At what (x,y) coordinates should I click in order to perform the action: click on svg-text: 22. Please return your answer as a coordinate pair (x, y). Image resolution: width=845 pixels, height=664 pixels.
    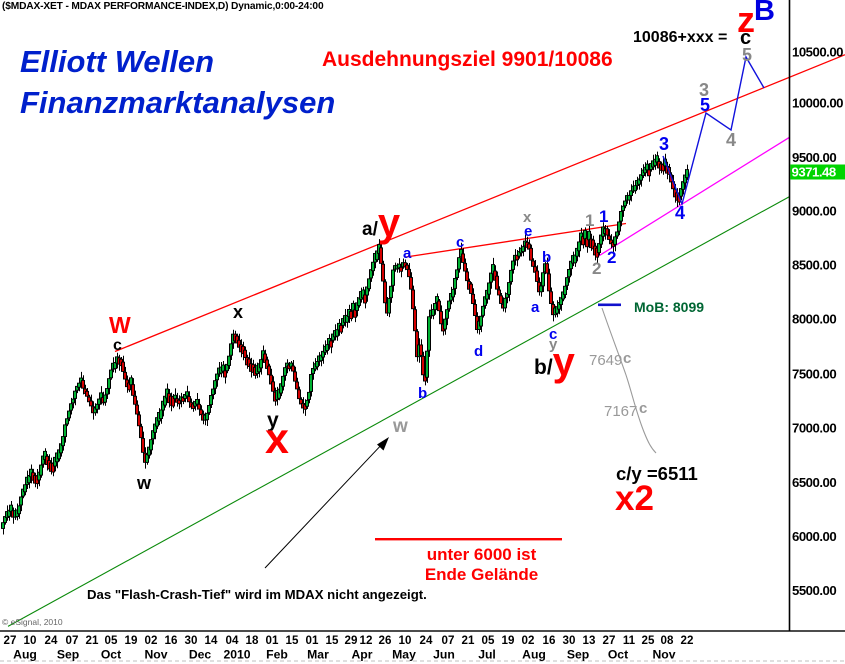
    Looking at the image, I should click on (687, 640).